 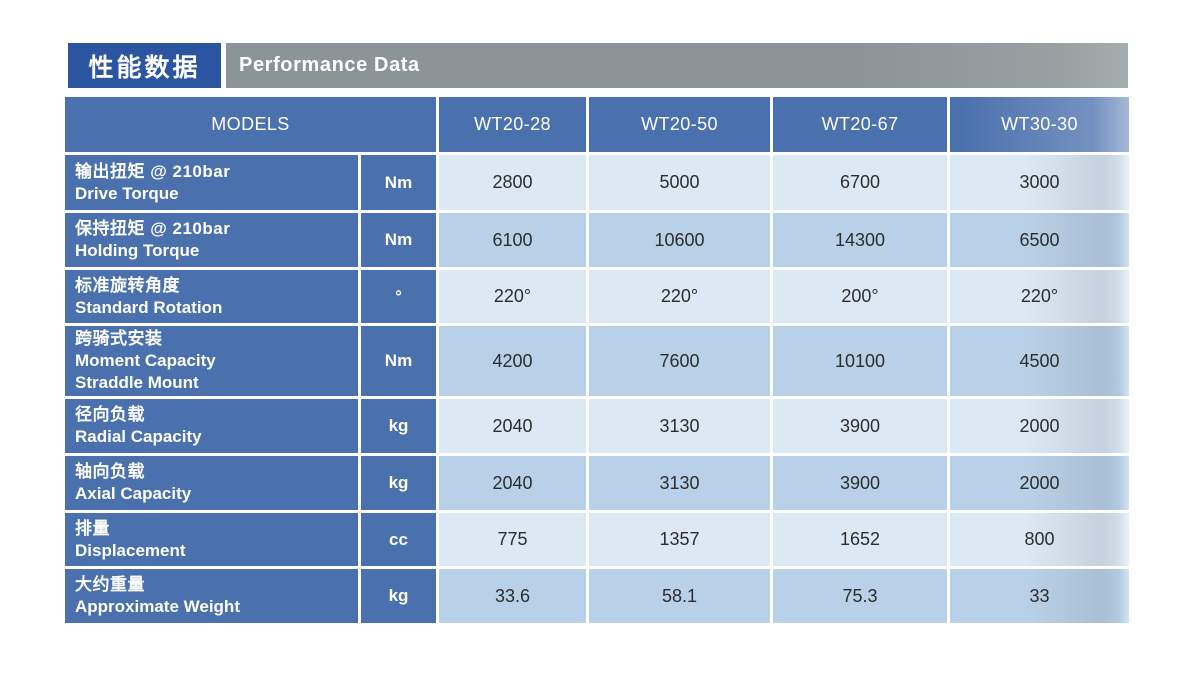 What do you see at coordinates (860, 596) in the screenshot?
I see `value-cell: 75.3` at bounding box center [860, 596].